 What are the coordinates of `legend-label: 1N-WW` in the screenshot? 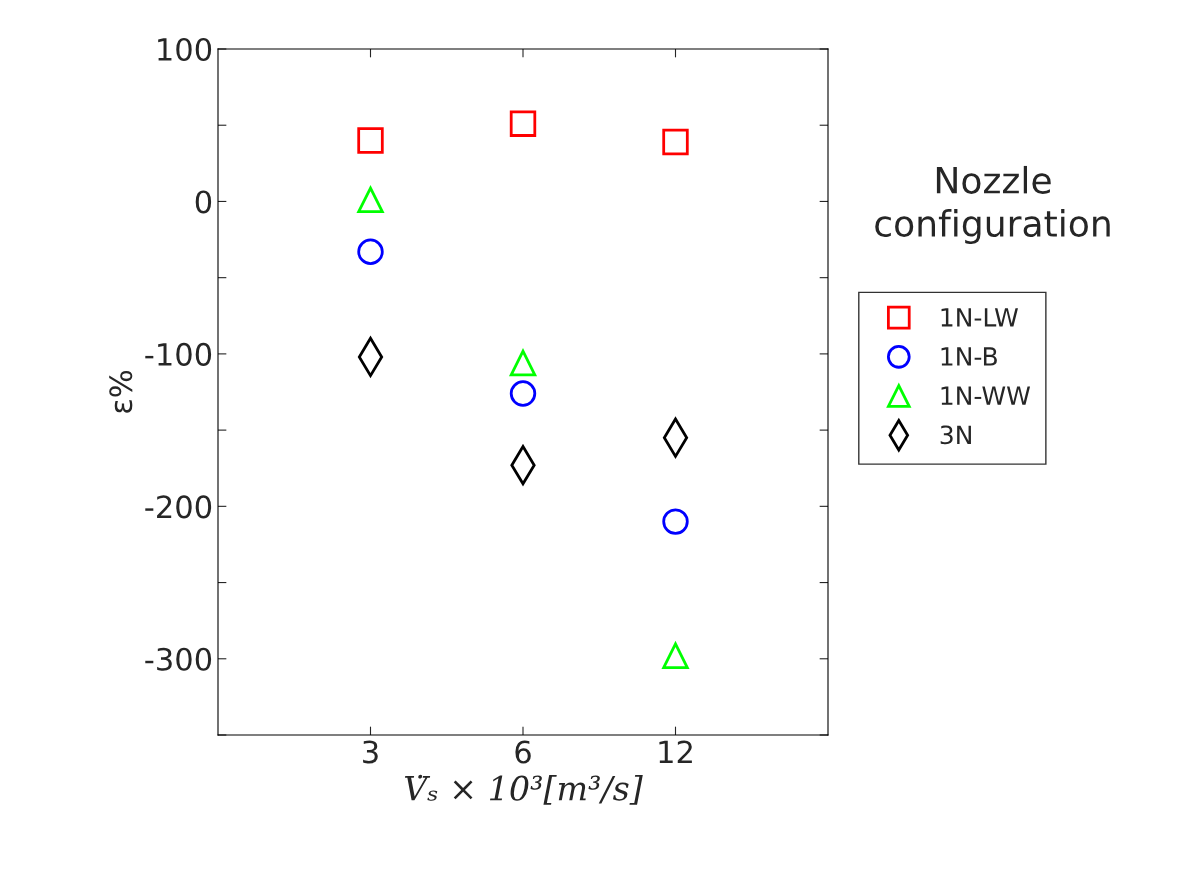 It's located at (986, 395).